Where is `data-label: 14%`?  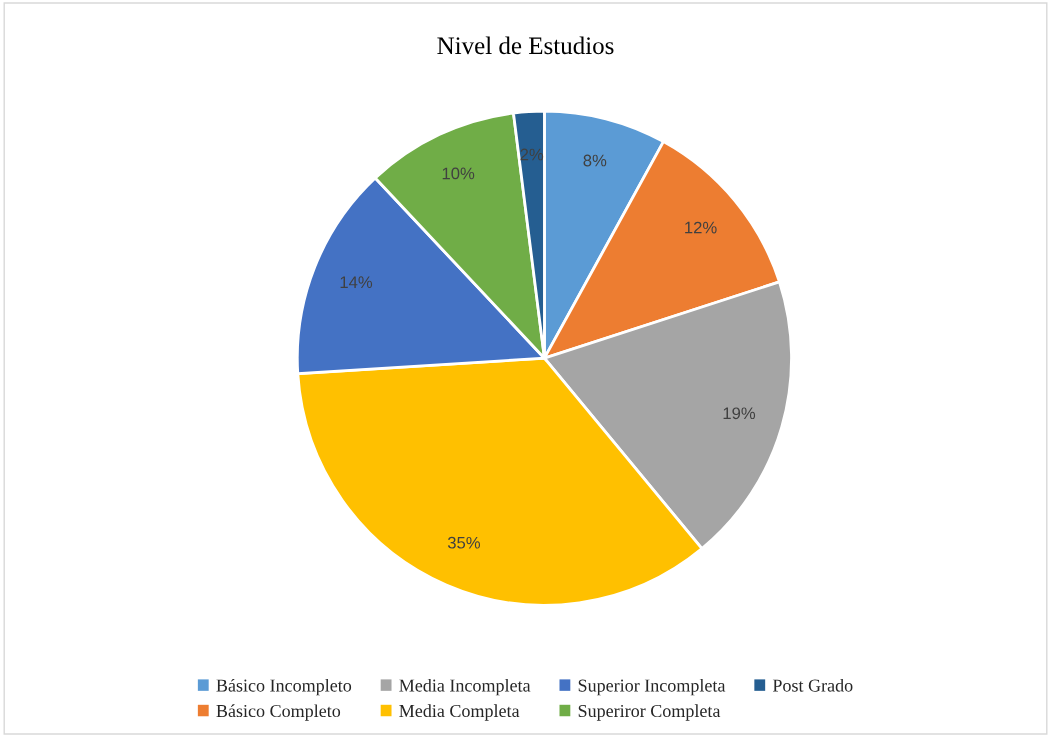 data-label: 14% is located at coordinates (356, 282).